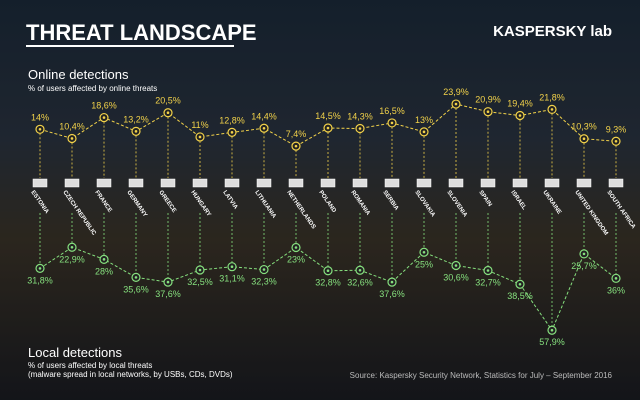 This screenshot has height=400, width=640. Describe the element at coordinates (264, 116) in the screenshot. I see `value-label: 14,4%` at that location.